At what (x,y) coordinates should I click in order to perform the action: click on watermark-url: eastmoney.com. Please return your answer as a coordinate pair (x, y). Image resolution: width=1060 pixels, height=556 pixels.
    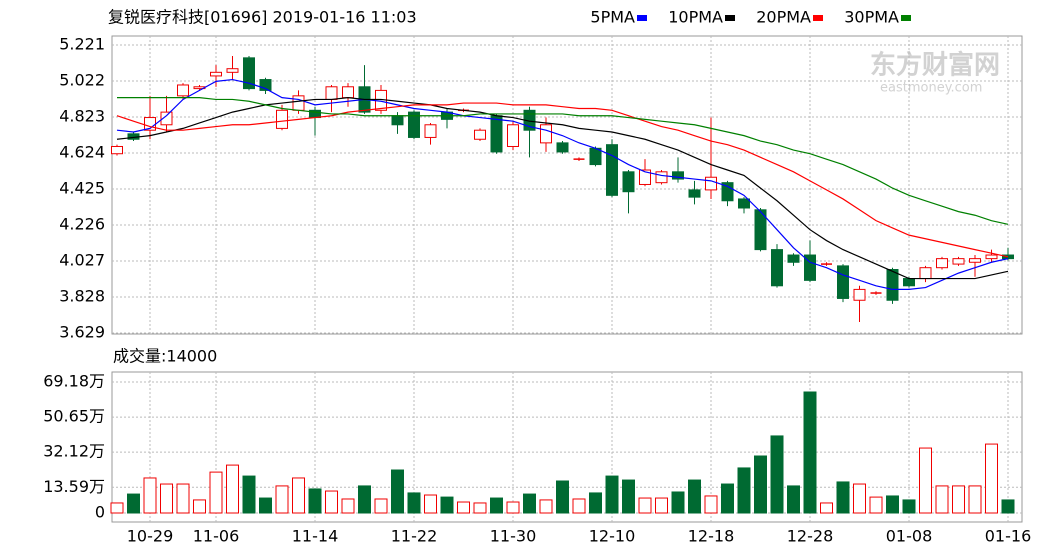
    Looking at the image, I should click on (931, 88).